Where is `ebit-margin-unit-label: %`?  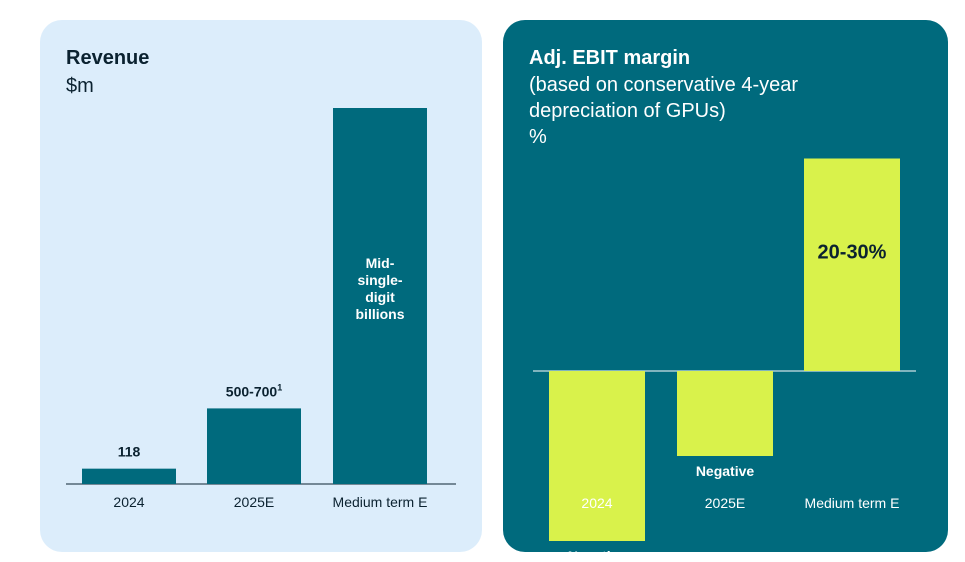 ebit-margin-unit-label: % is located at coordinates (538, 137).